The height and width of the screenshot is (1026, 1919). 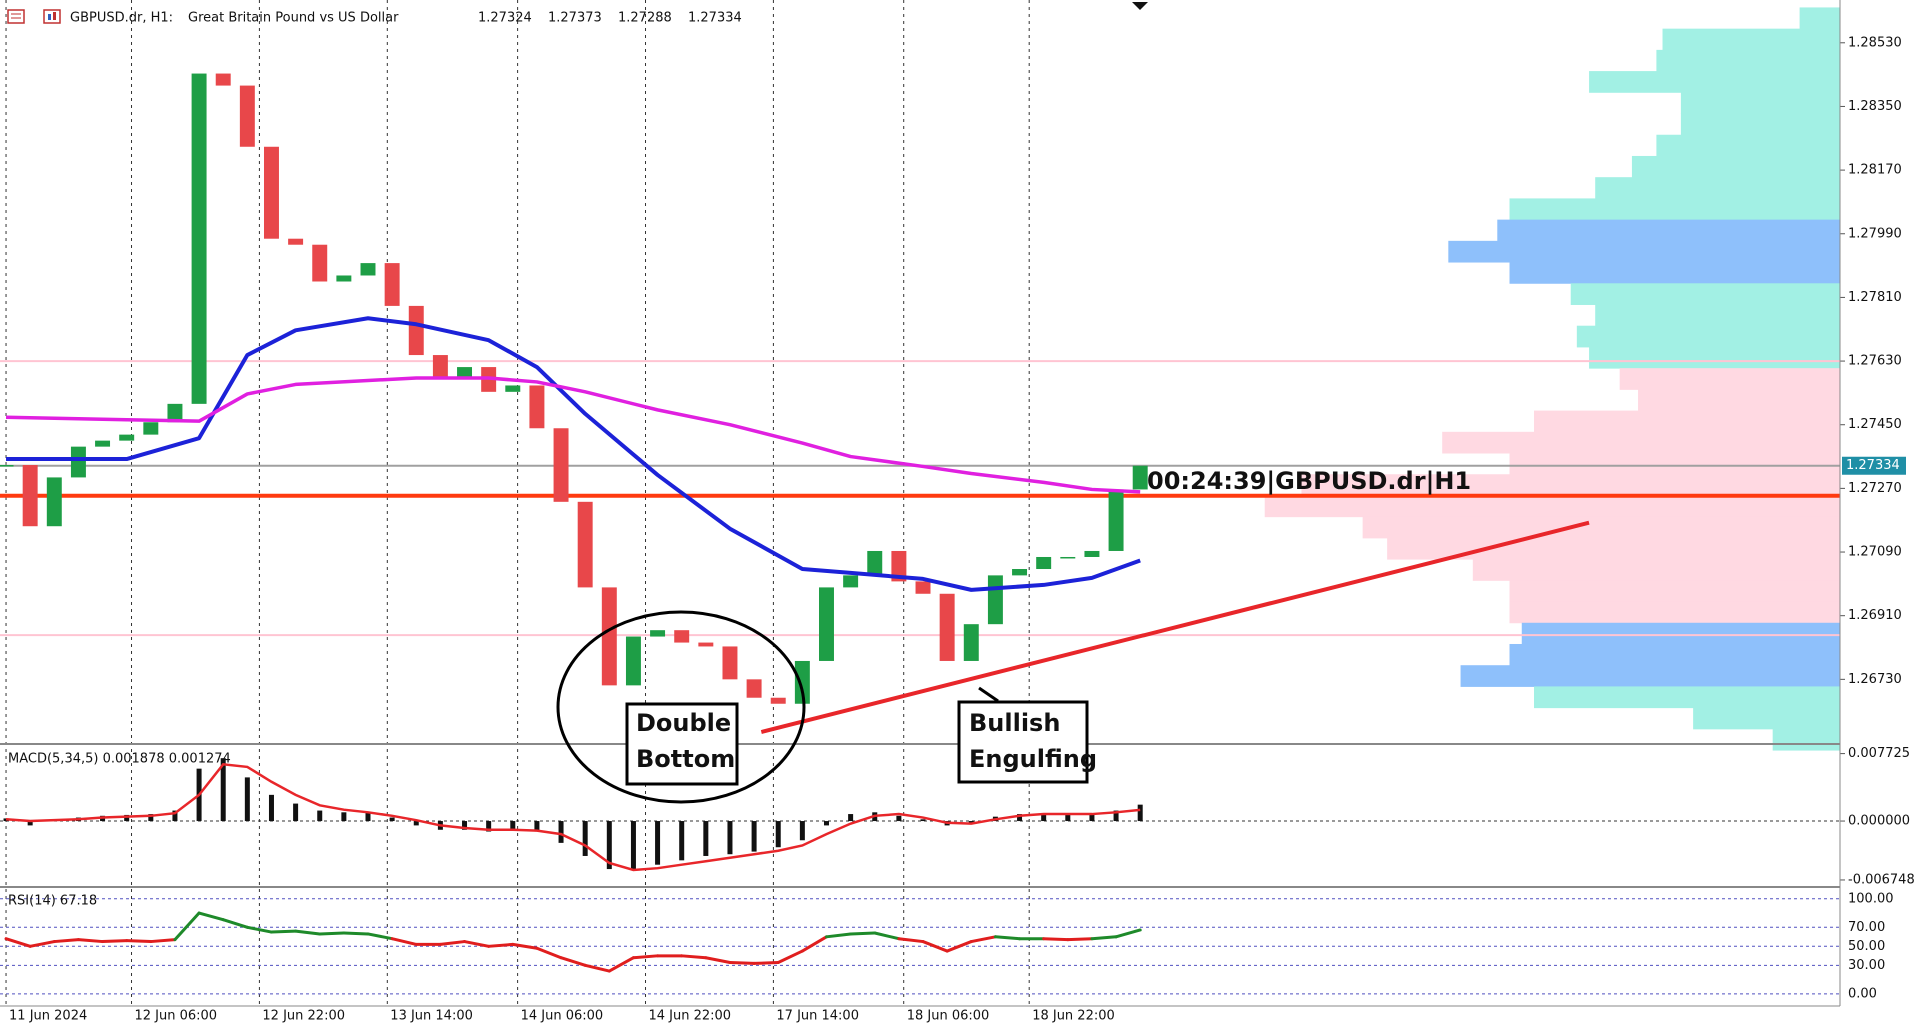 I want to click on x-tick-label: 18 Jun 22:00, so click(x=1073, y=1016).